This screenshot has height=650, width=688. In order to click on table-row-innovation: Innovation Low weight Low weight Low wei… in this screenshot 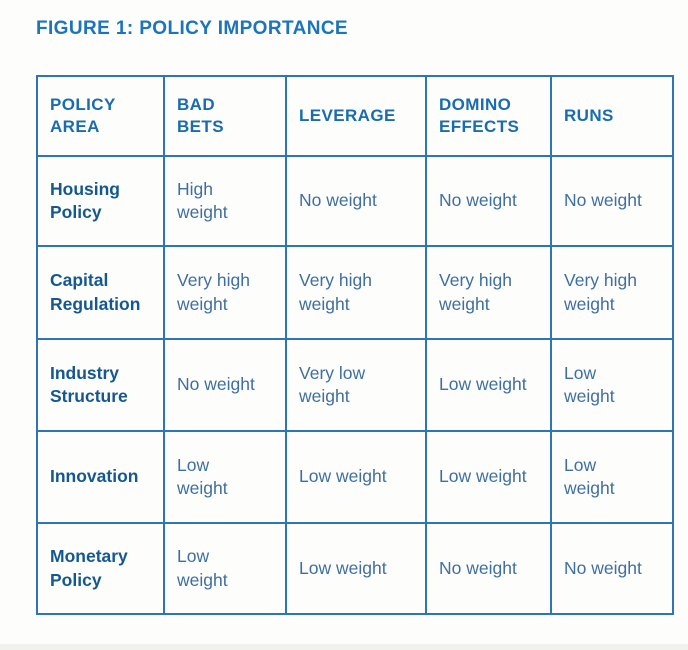, I will do `click(355, 477)`.